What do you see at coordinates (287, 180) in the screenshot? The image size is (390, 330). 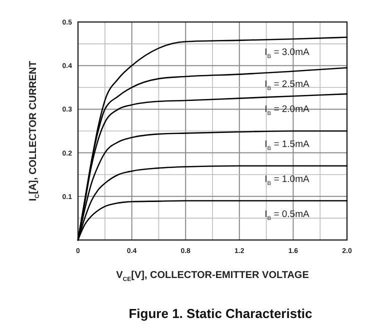 I see `series-label: I$_{B}$ = 1.0mA` at bounding box center [287, 180].